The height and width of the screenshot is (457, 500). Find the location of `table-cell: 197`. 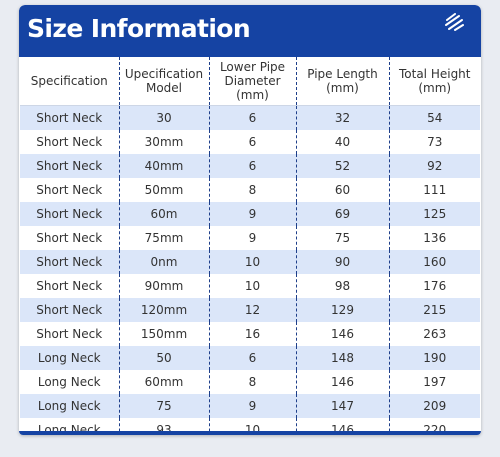

table-cell: 197 is located at coordinates (434, 382).